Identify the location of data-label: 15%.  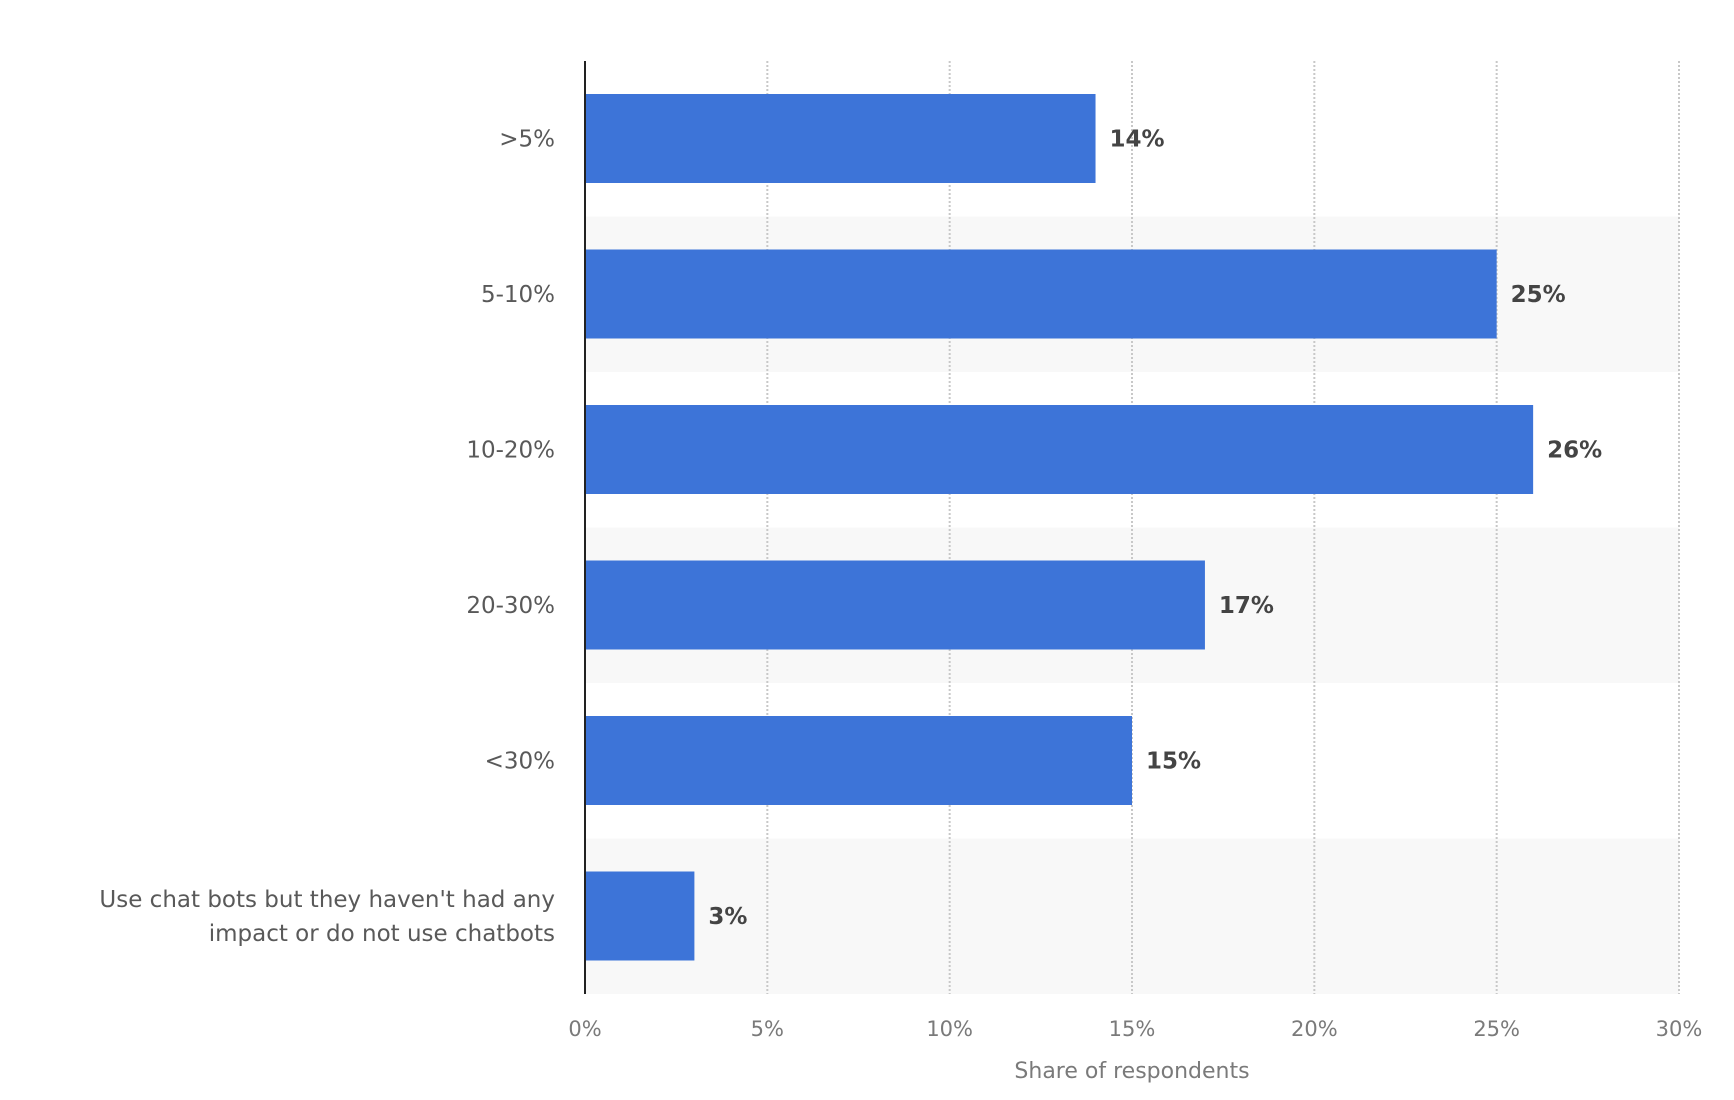
(1173, 762).